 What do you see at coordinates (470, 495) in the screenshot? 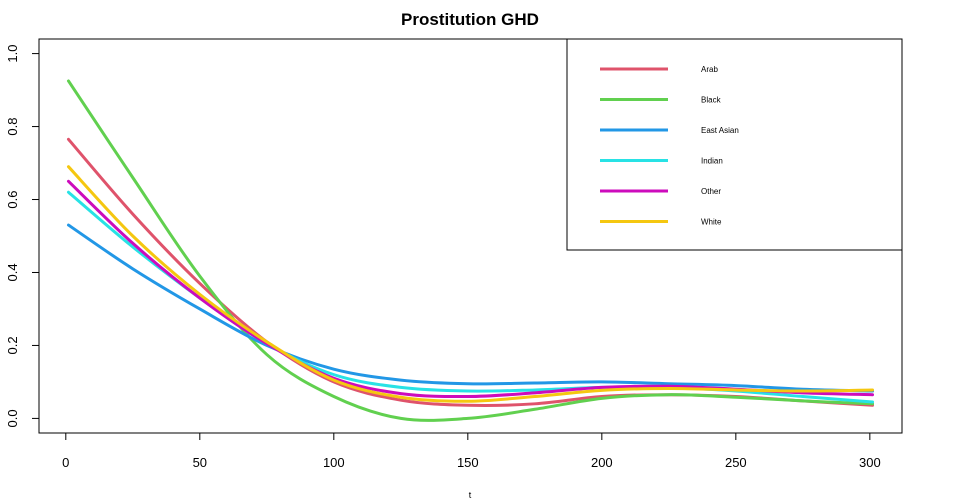
I see `x-axis-label: t` at bounding box center [470, 495].